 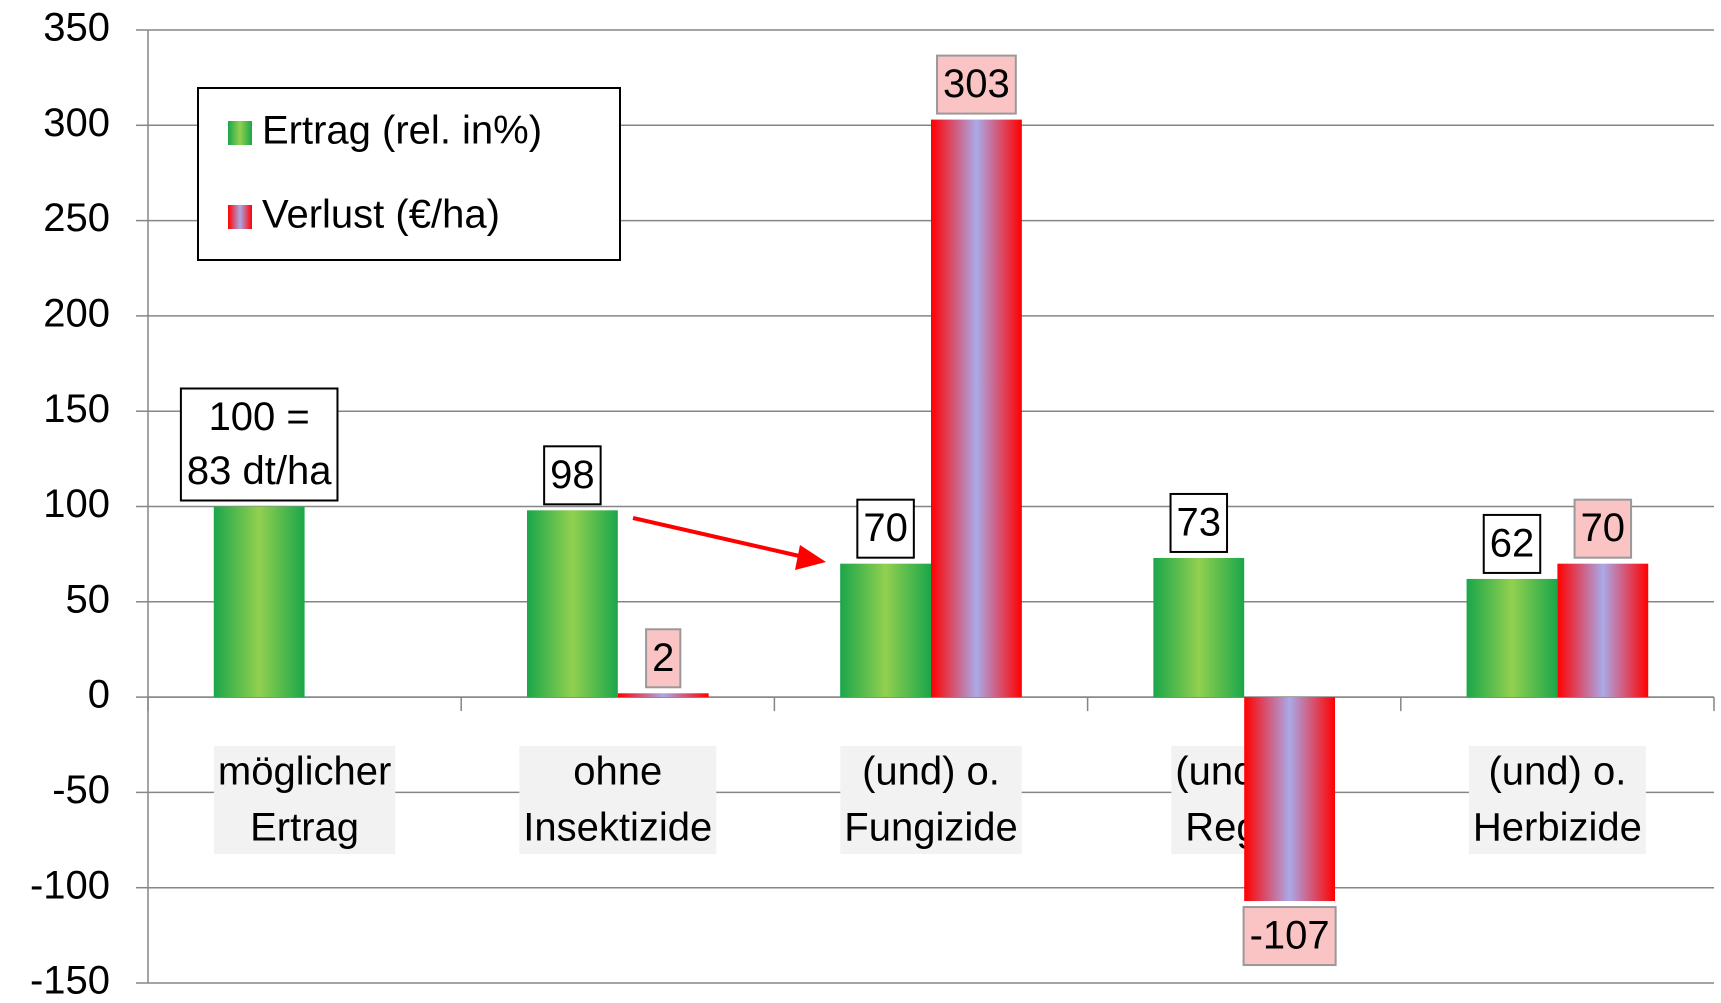 What do you see at coordinates (259, 417) in the screenshot?
I see `data-label: 100 =` at bounding box center [259, 417].